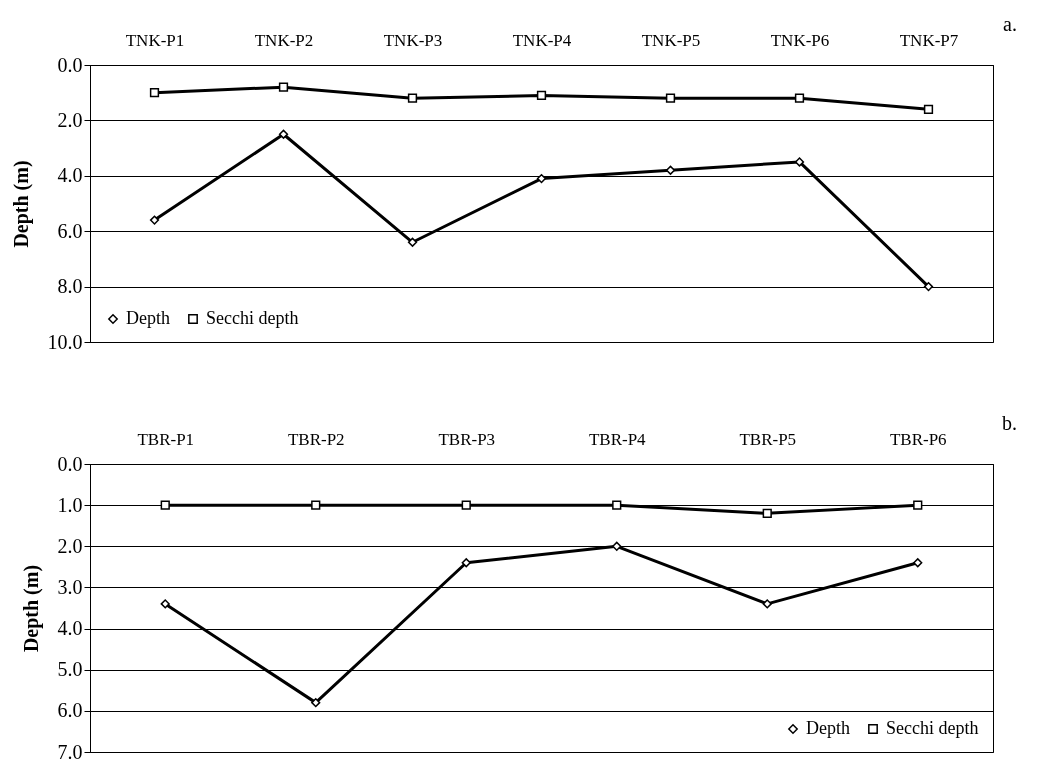 This screenshot has height=776, width=1052. Describe the element at coordinates (65, 341) in the screenshot. I see `y-tick-label: 10.0` at that location.